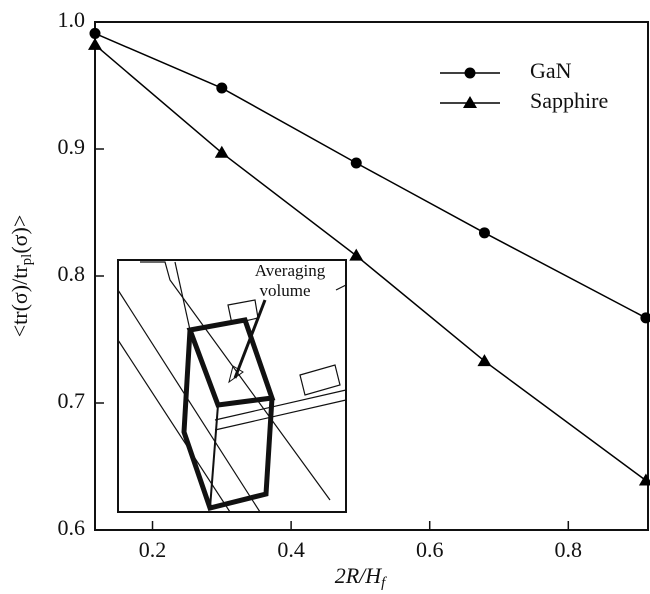  What do you see at coordinates (291, 549) in the screenshot?
I see `x-tick-label: 0.4` at bounding box center [291, 549].